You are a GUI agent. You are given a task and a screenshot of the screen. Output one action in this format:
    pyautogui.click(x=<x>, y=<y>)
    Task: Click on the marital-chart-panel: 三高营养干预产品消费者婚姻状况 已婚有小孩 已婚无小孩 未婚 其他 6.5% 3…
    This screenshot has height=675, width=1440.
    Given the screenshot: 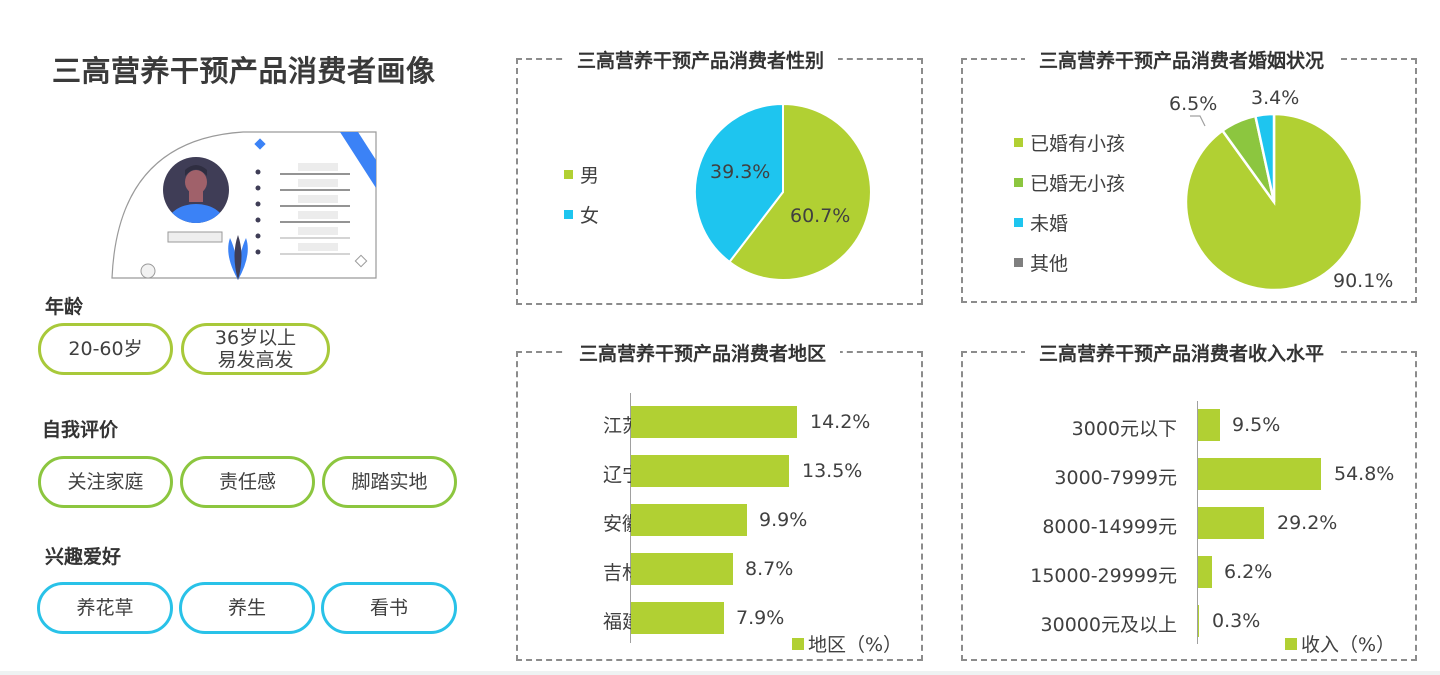 What is the action you would take?
    pyautogui.click(x=1189, y=174)
    